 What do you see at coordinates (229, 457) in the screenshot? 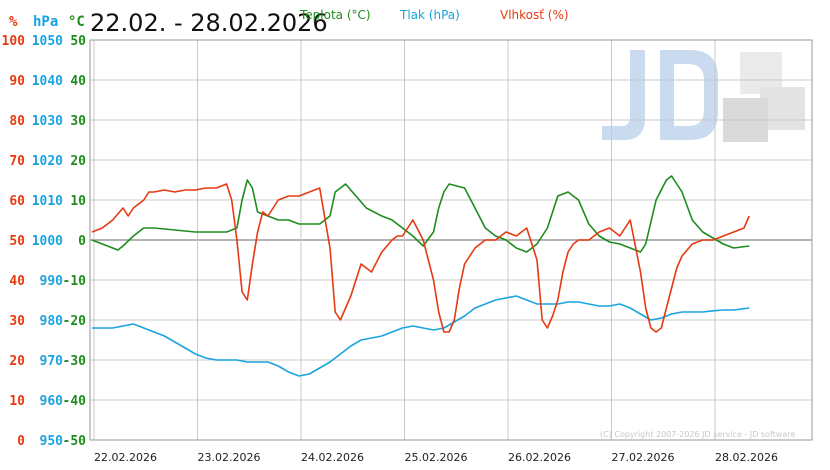
I see `x-tick-label: 23.02.2026` at bounding box center [229, 457].